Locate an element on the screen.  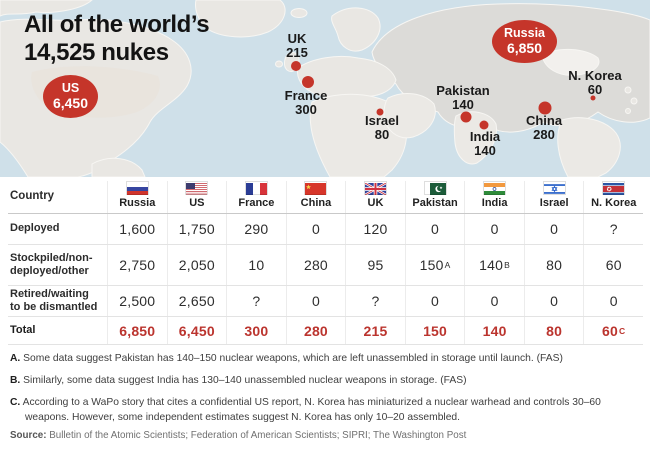
table-cell: 300 is located at coordinates (256, 330).